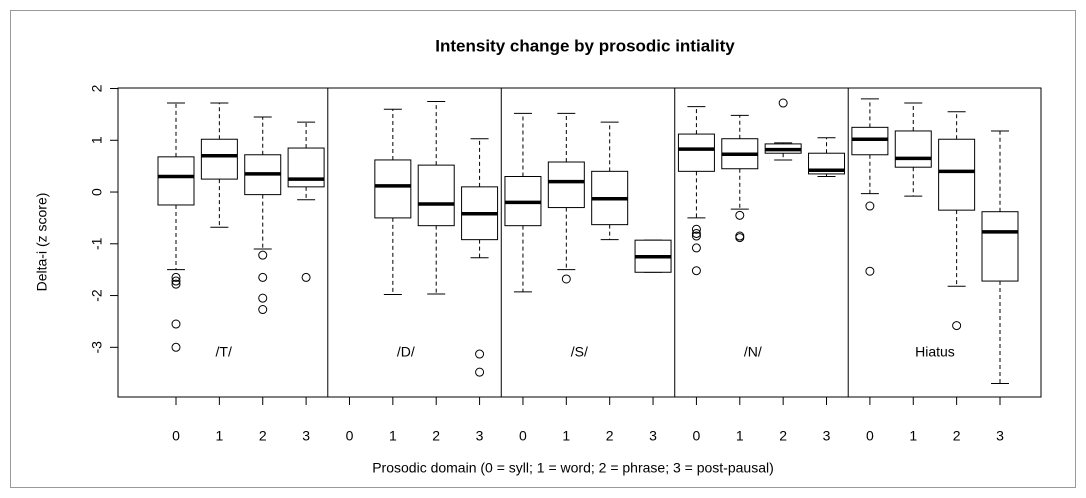 This screenshot has height=498, width=1086. What do you see at coordinates (935, 352) in the screenshot?
I see `group-label: Hiatus` at bounding box center [935, 352].